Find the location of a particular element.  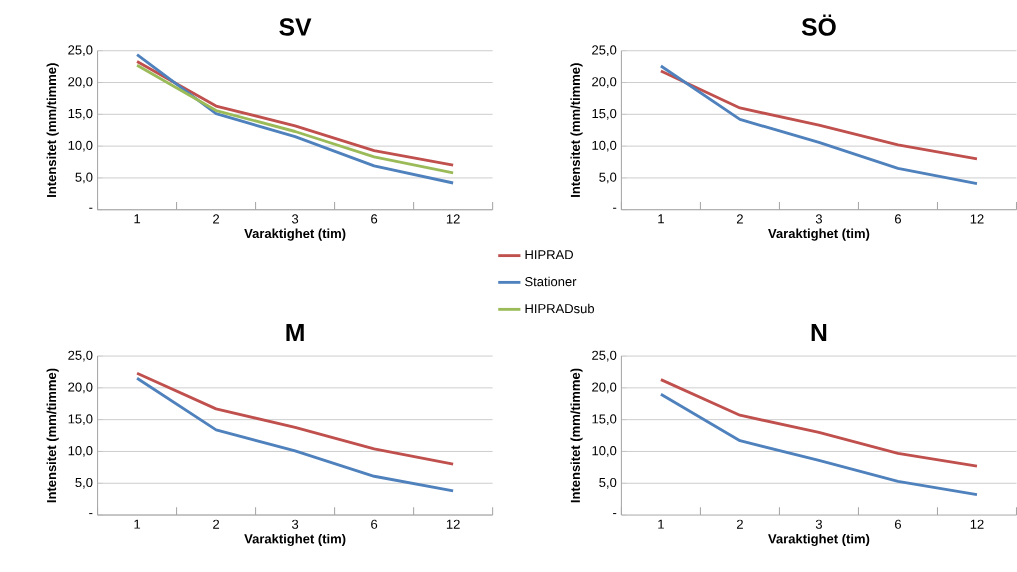

chart-title: SV is located at coordinates (295, 27).